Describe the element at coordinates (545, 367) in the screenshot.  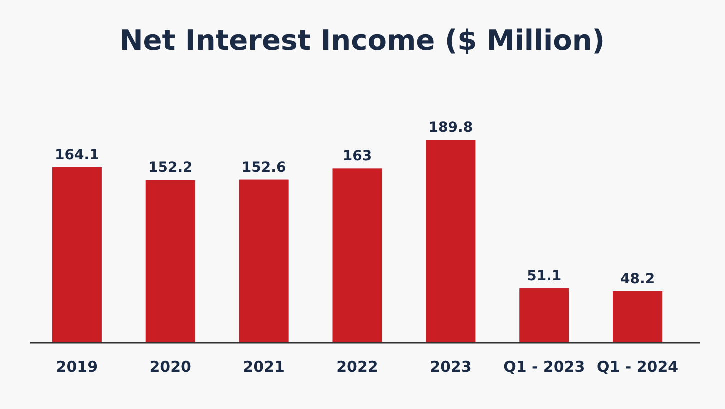
I see `x-tick-label: Q1 - 2023` at that location.